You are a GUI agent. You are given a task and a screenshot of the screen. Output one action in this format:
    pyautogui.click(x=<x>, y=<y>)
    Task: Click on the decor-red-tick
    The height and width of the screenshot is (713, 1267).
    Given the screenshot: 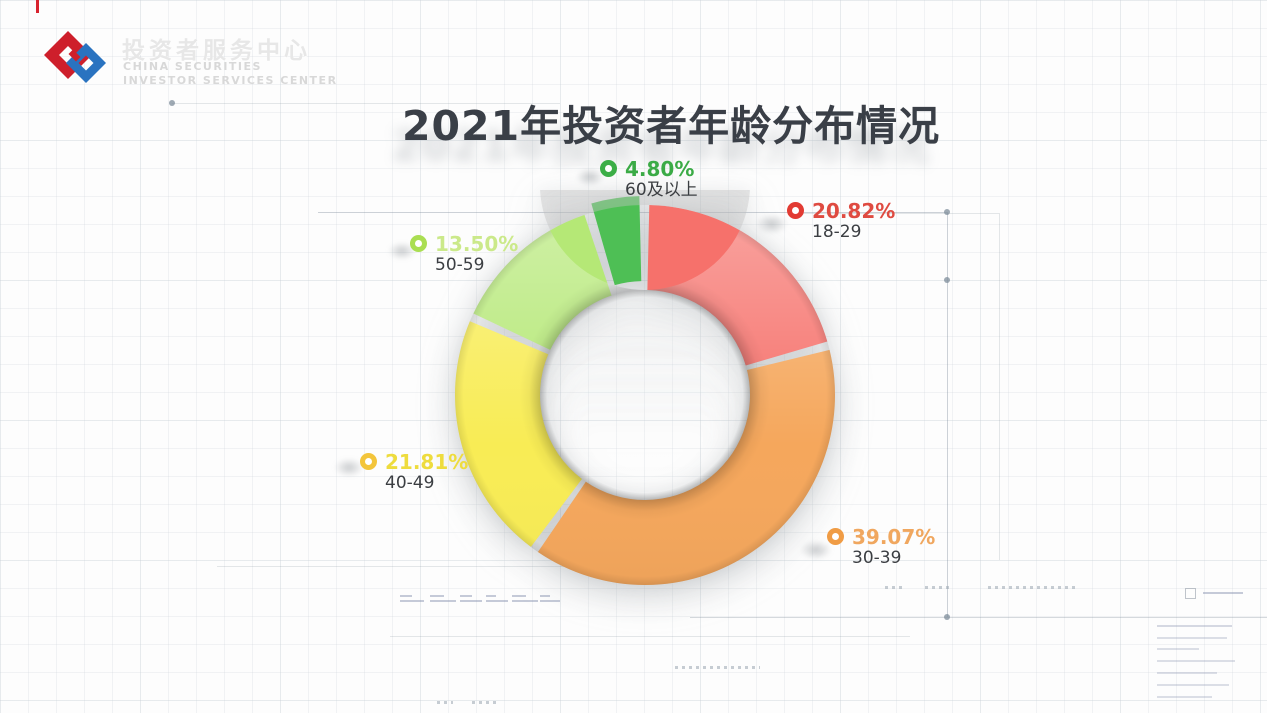 What is the action you would take?
    pyautogui.click(x=37, y=6)
    